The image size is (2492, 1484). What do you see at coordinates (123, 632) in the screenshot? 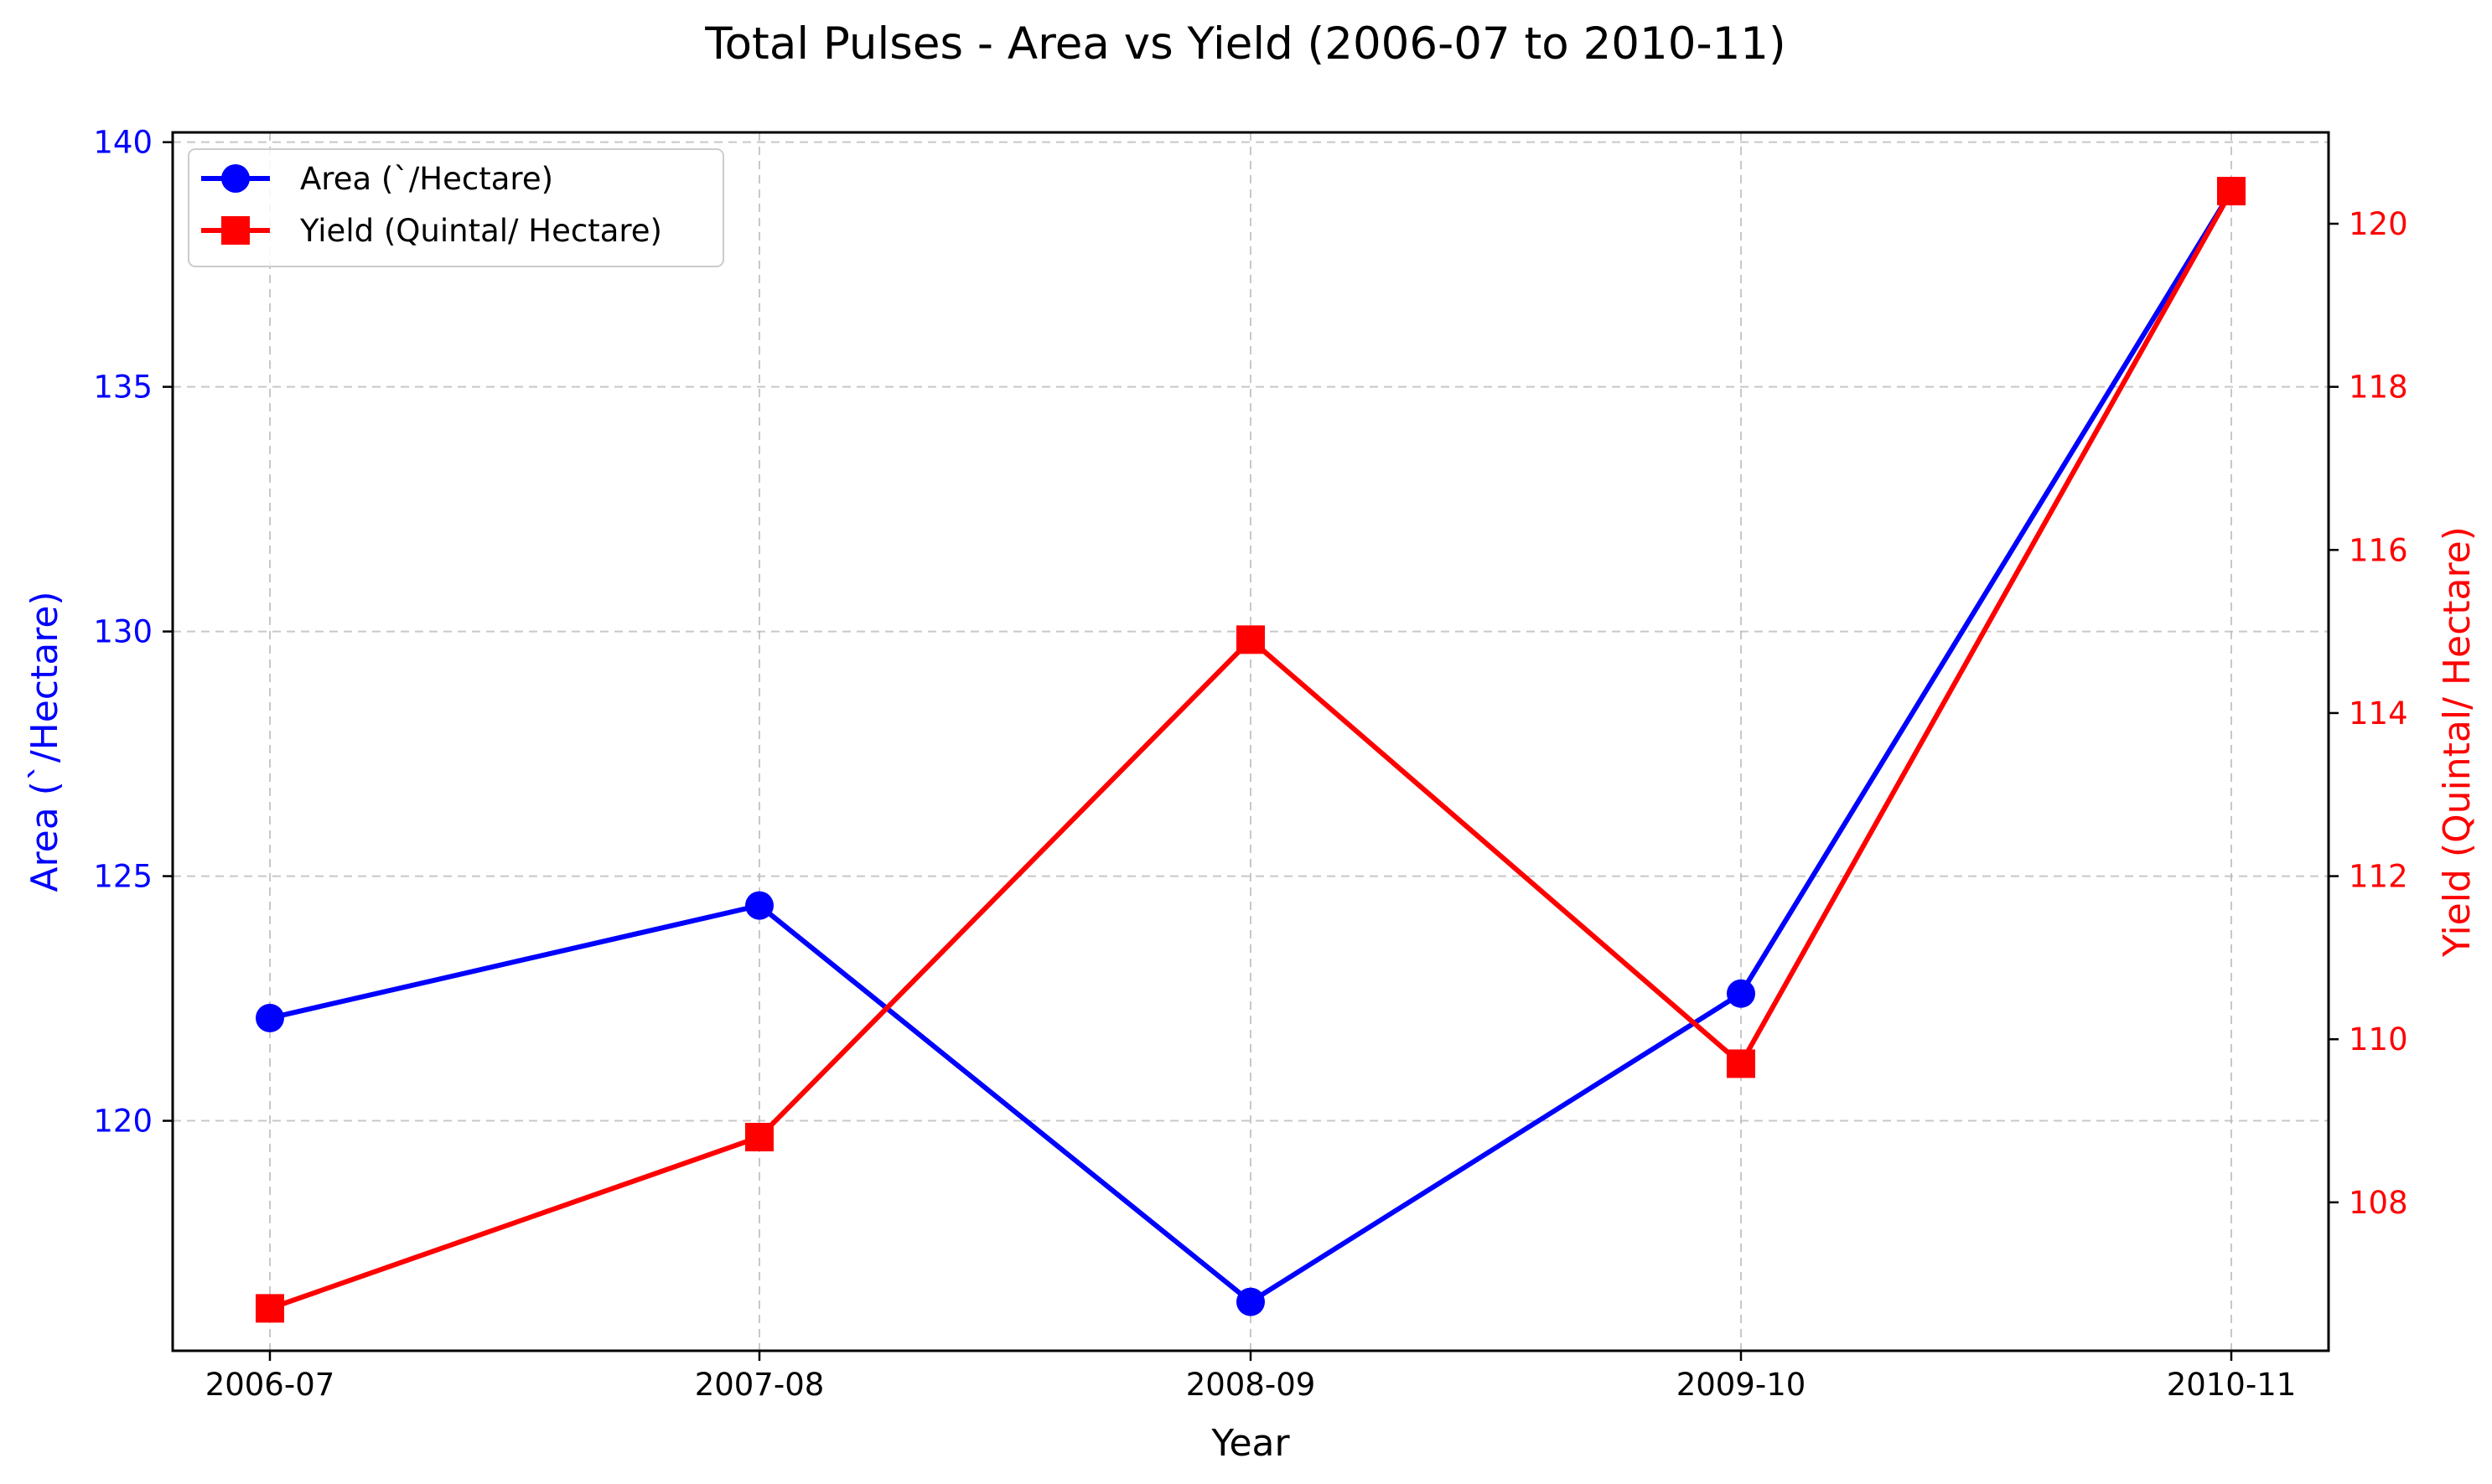
I see `y-tick-label-left: 130` at bounding box center [123, 632].